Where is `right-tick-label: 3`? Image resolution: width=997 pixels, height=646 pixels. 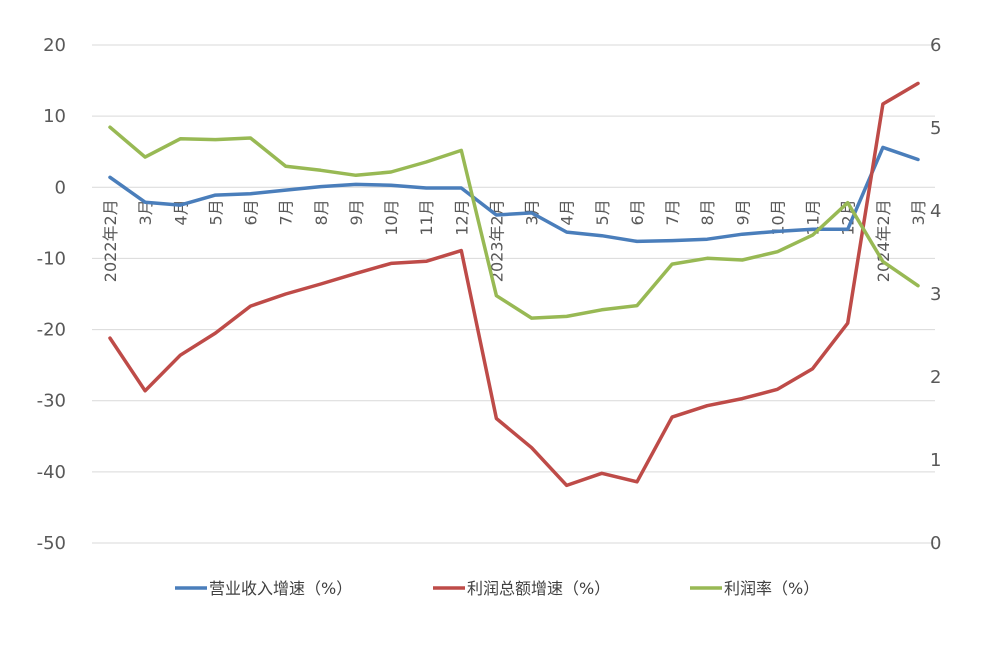 right-tick-label: 3 is located at coordinates (935, 294).